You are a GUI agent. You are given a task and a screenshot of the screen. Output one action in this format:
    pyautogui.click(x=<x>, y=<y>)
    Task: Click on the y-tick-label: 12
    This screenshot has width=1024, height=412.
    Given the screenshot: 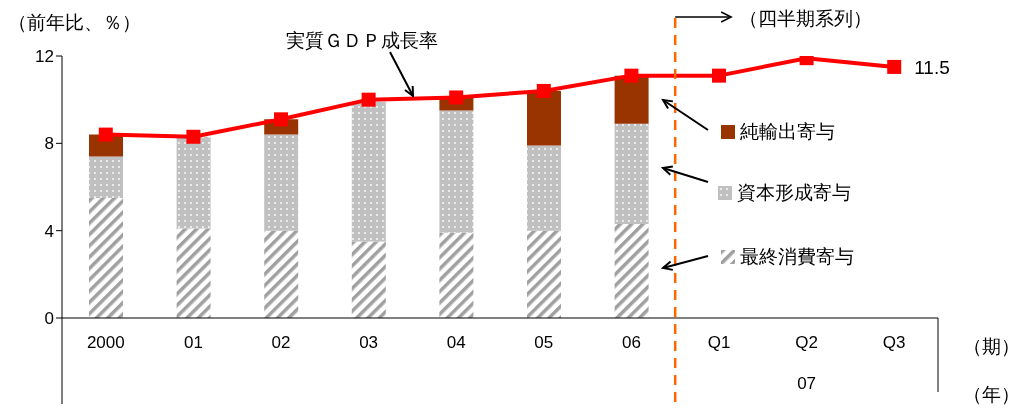 What is the action you would take?
    pyautogui.click(x=44, y=57)
    